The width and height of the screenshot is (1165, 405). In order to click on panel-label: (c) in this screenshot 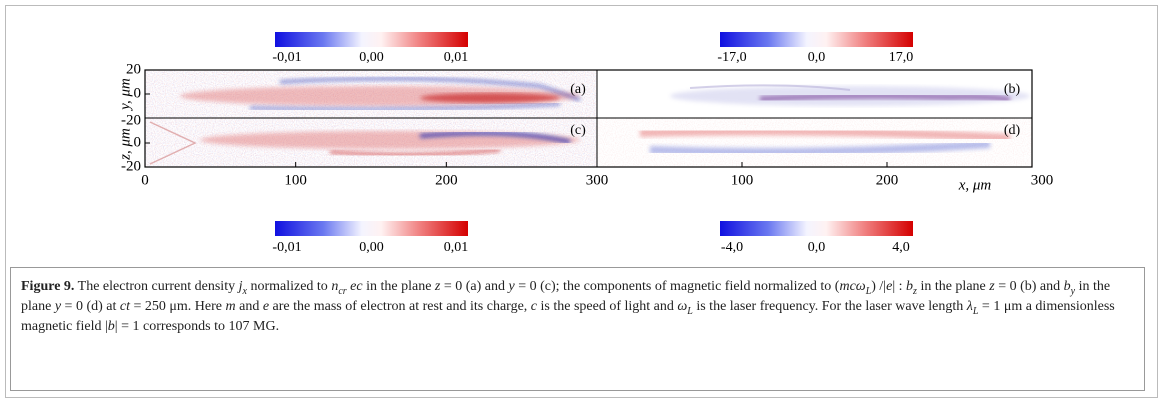, I will do `click(578, 130)`.